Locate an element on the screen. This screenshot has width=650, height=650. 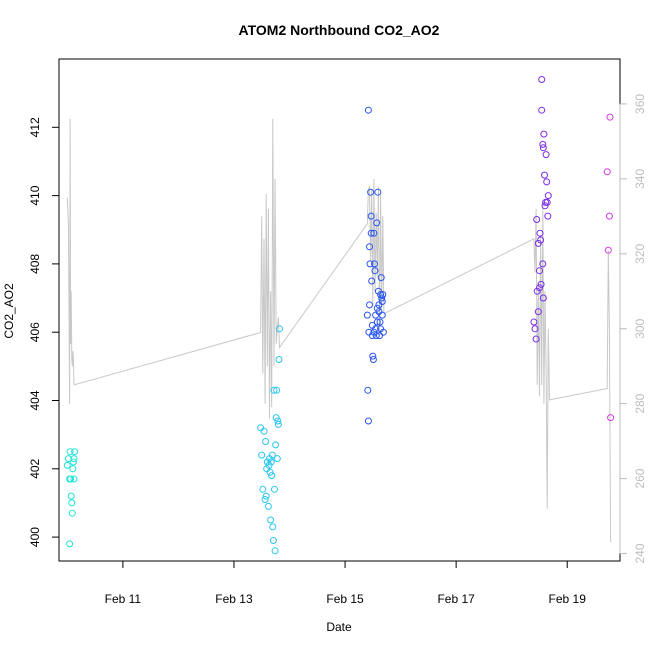
x-tick-label: Feb 15 is located at coordinates (345, 599).